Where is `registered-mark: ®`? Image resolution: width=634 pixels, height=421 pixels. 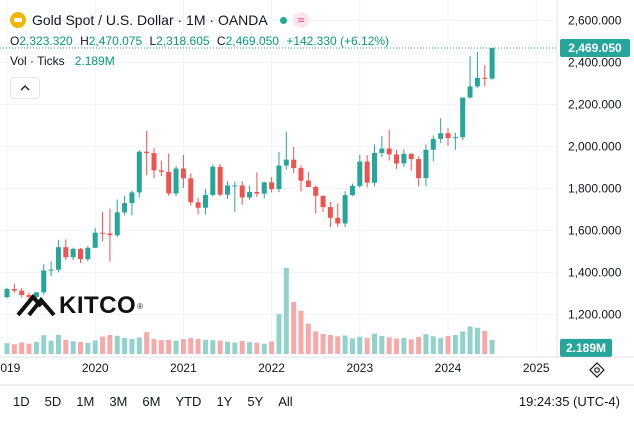
registered-mark: ® is located at coordinates (140, 306).